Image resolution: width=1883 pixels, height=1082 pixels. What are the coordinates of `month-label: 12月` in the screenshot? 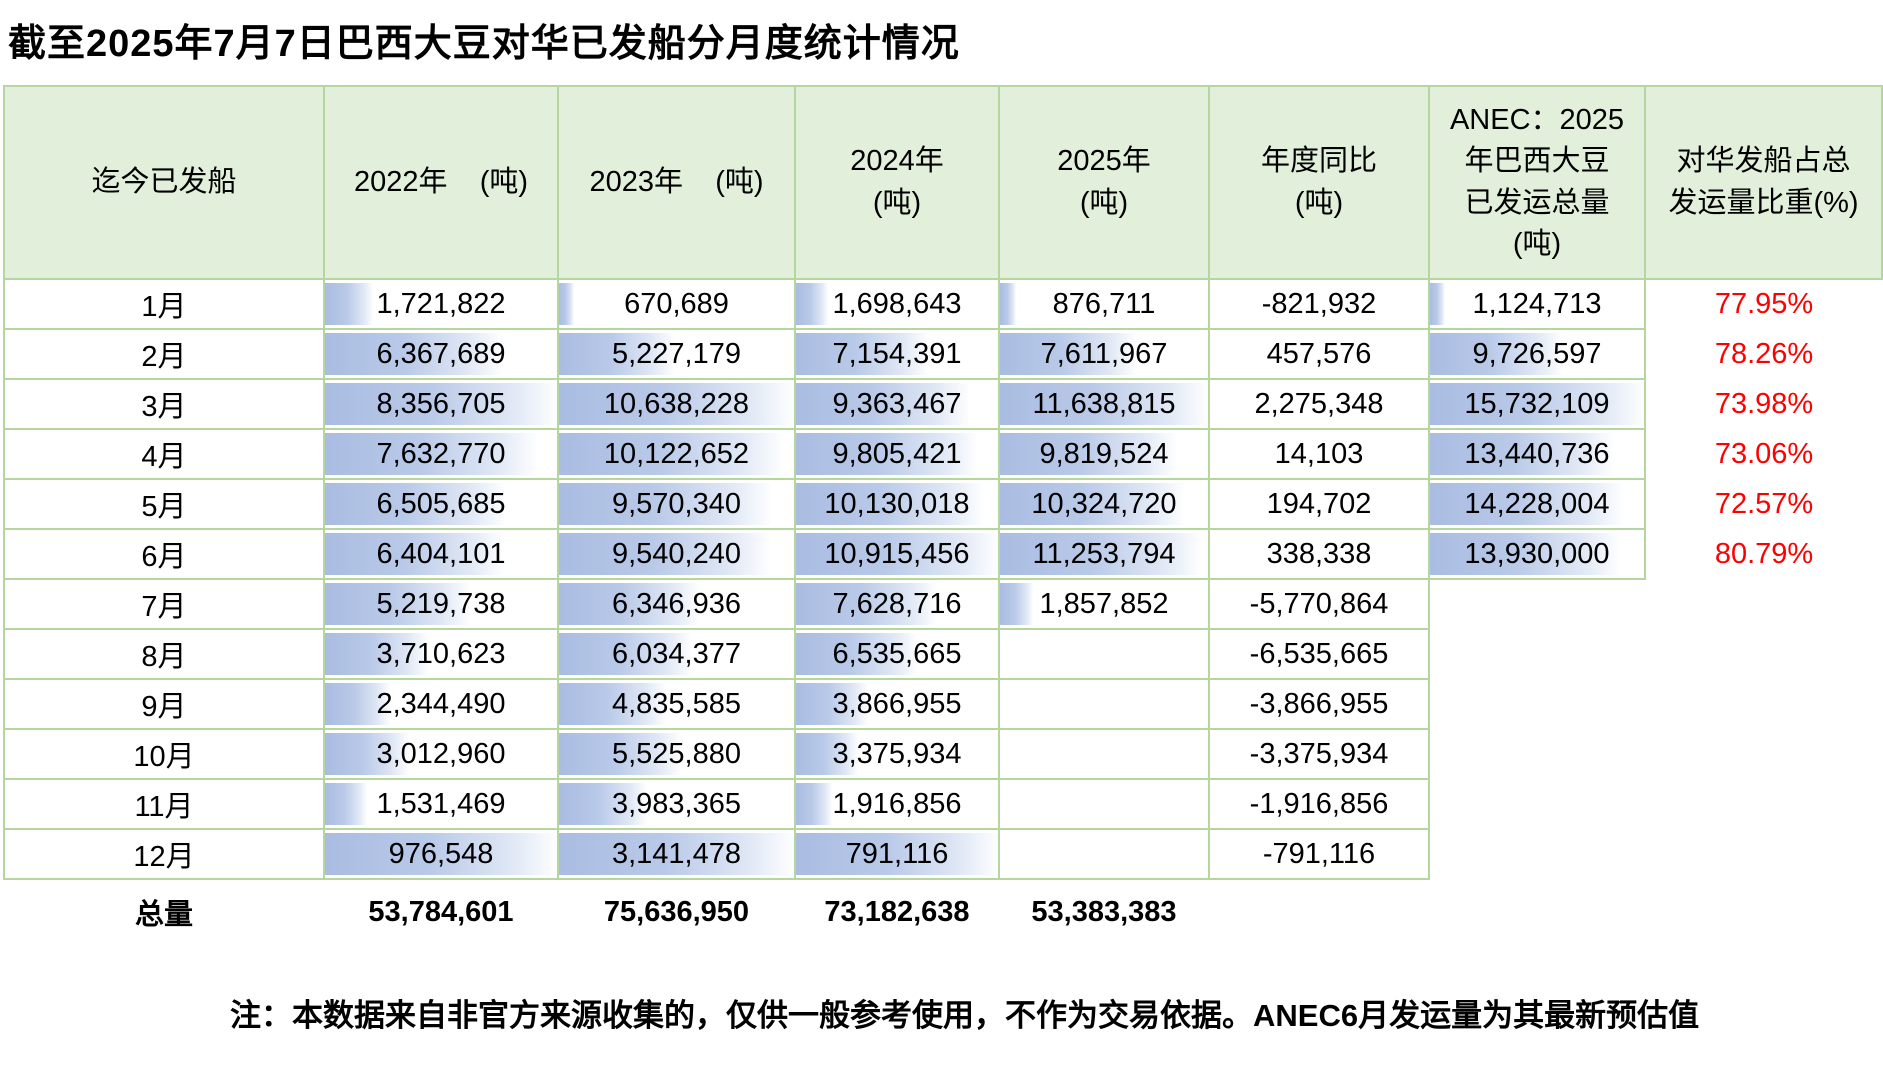 It's located at (164, 854).